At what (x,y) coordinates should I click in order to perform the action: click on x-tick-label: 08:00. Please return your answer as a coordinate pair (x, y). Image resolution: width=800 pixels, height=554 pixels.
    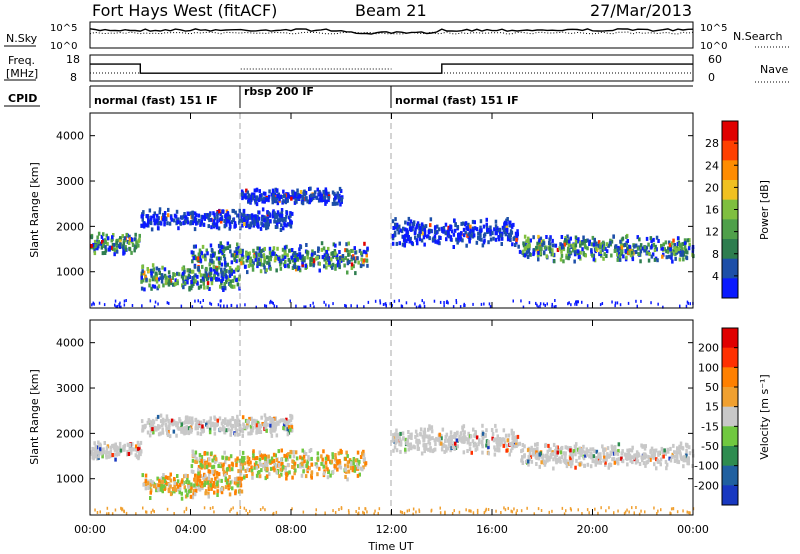
    Looking at the image, I should click on (291, 529).